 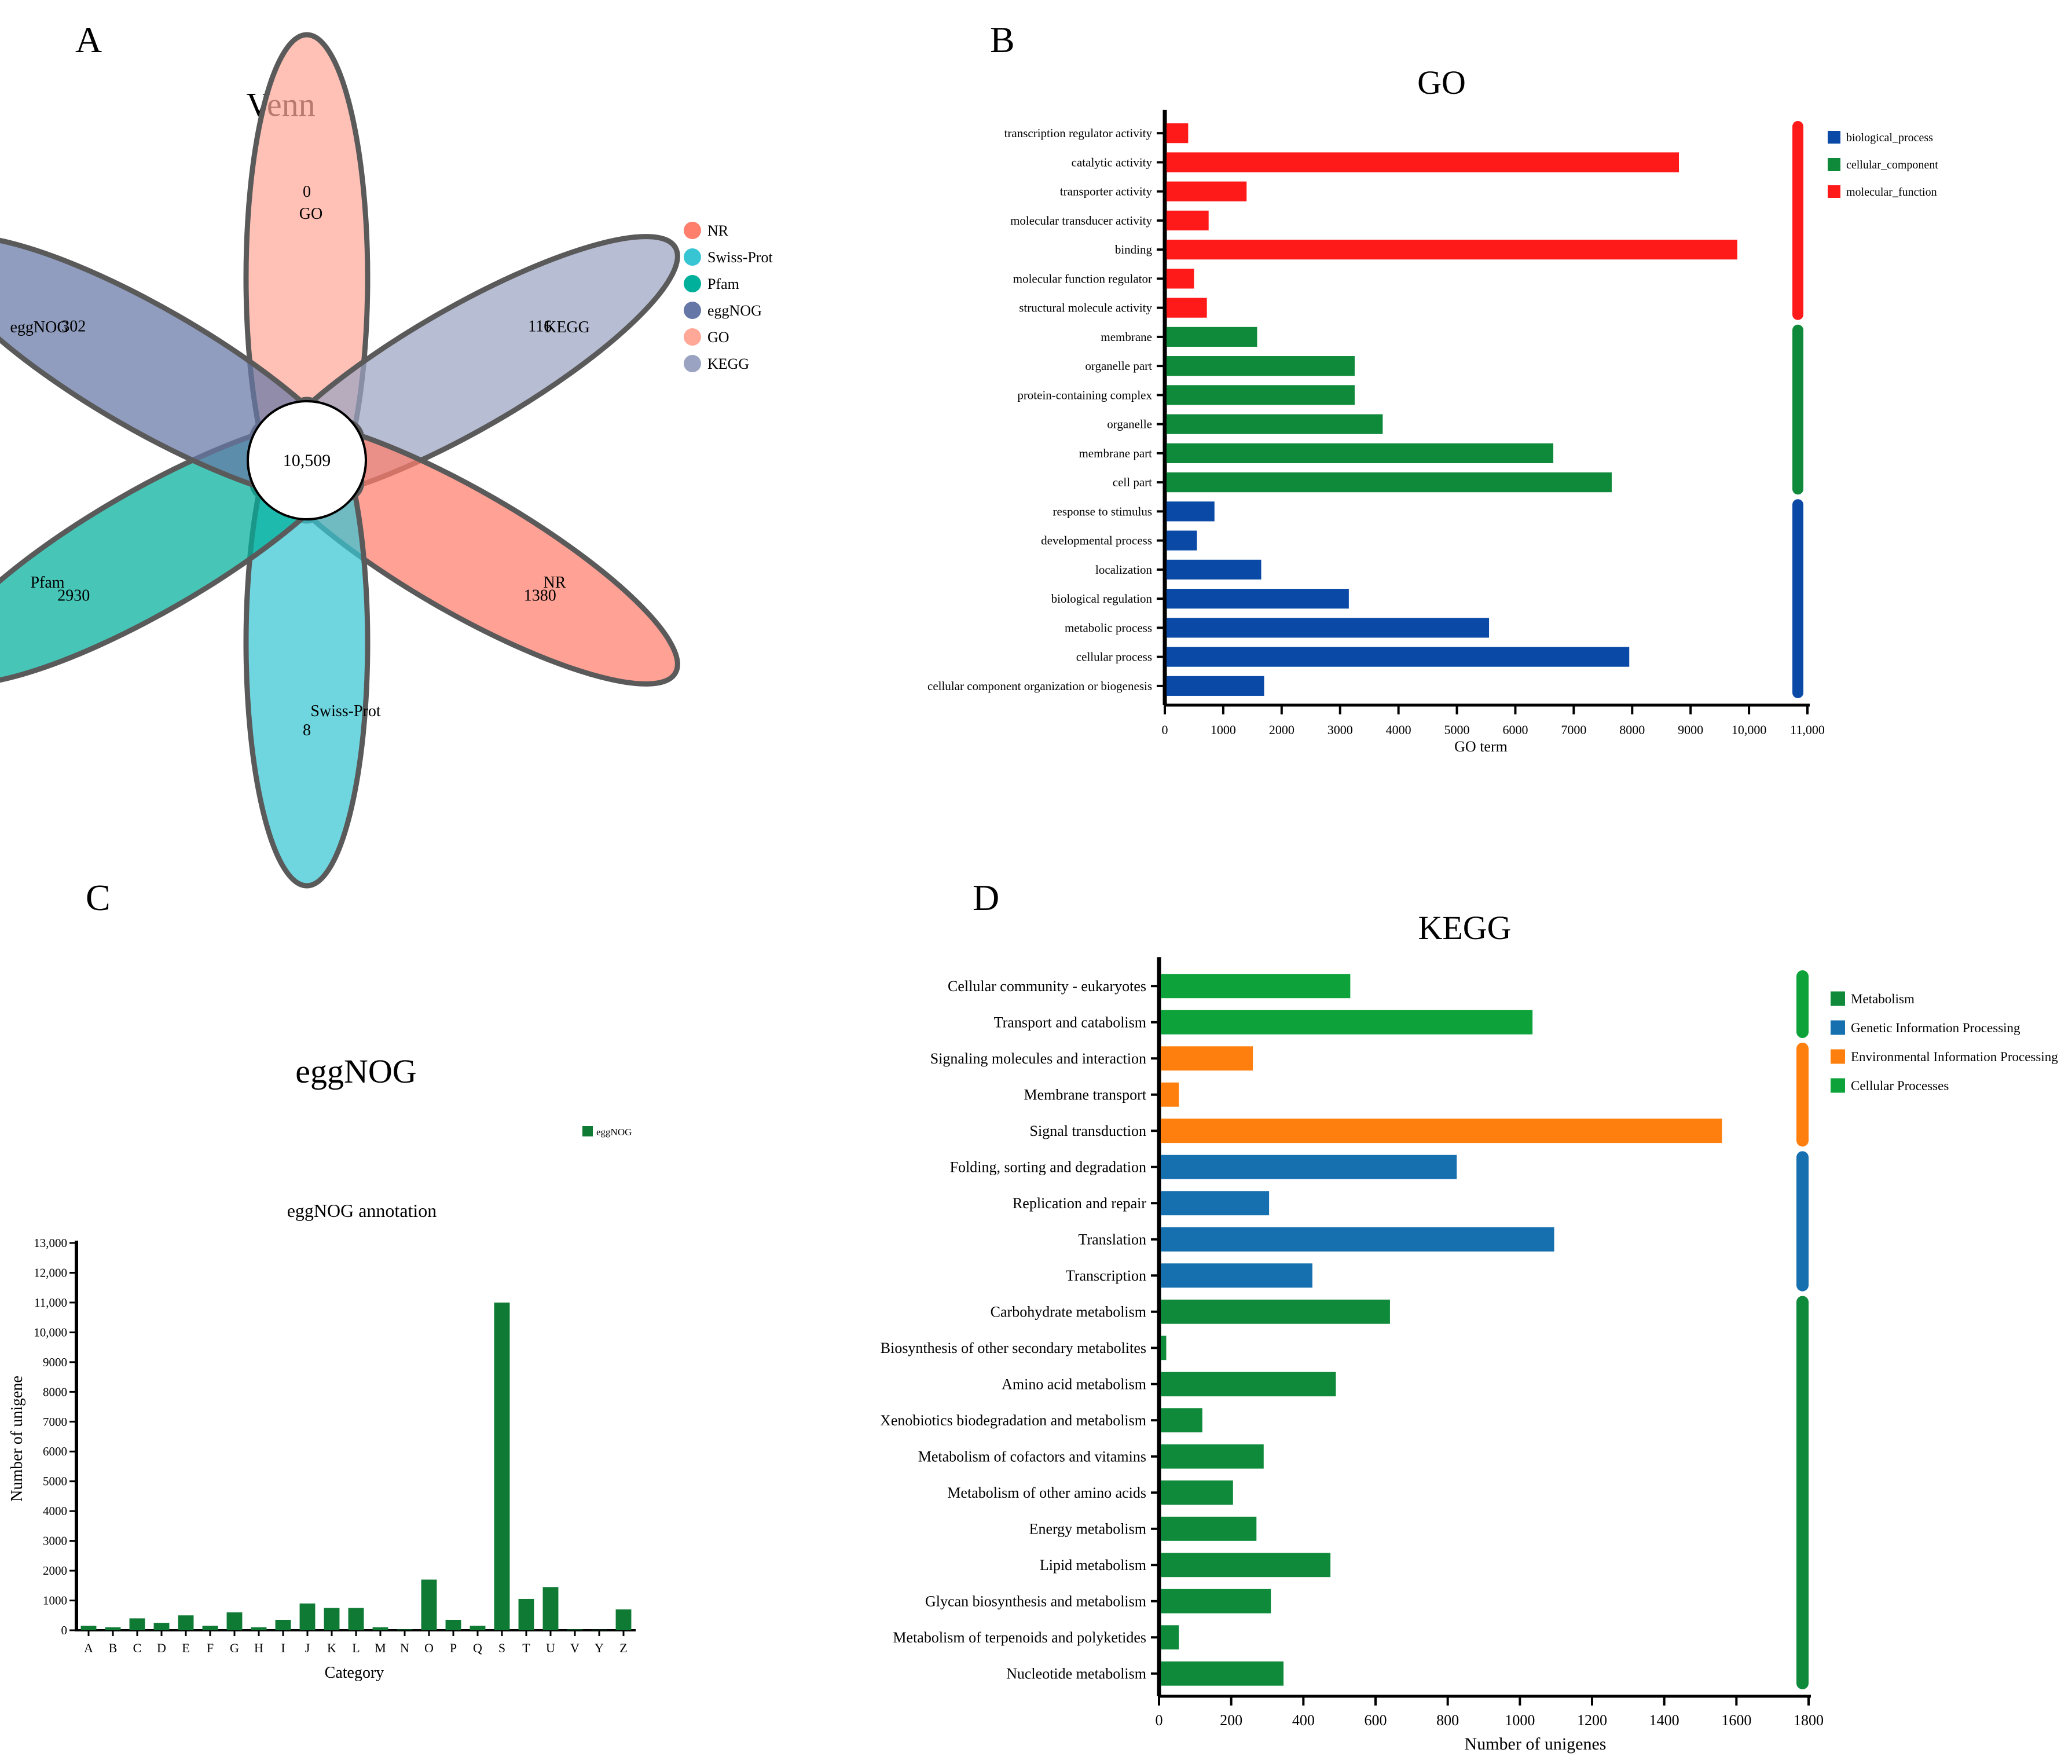 What do you see at coordinates (723, 284) in the screenshot?
I see `venn-legend-label-pfam: Pfam` at bounding box center [723, 284].